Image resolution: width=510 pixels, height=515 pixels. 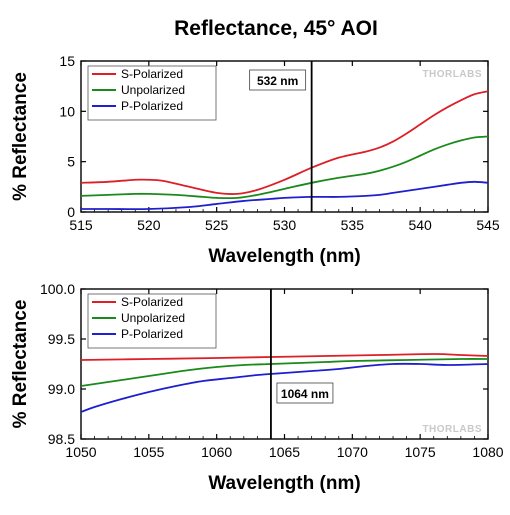 I want to click on series-line-p-polarized, so click(x=284, y=195).